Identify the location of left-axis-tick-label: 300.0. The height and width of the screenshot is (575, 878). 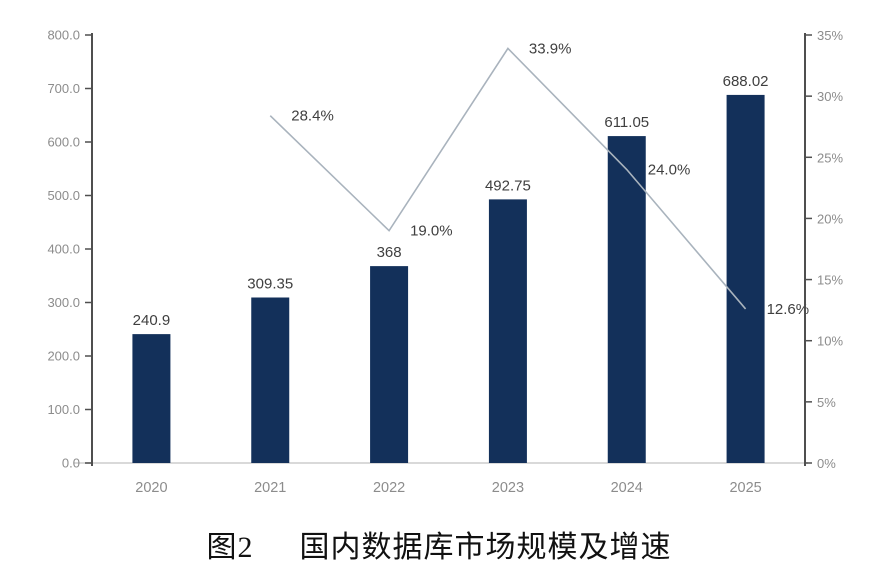
(63, 302).